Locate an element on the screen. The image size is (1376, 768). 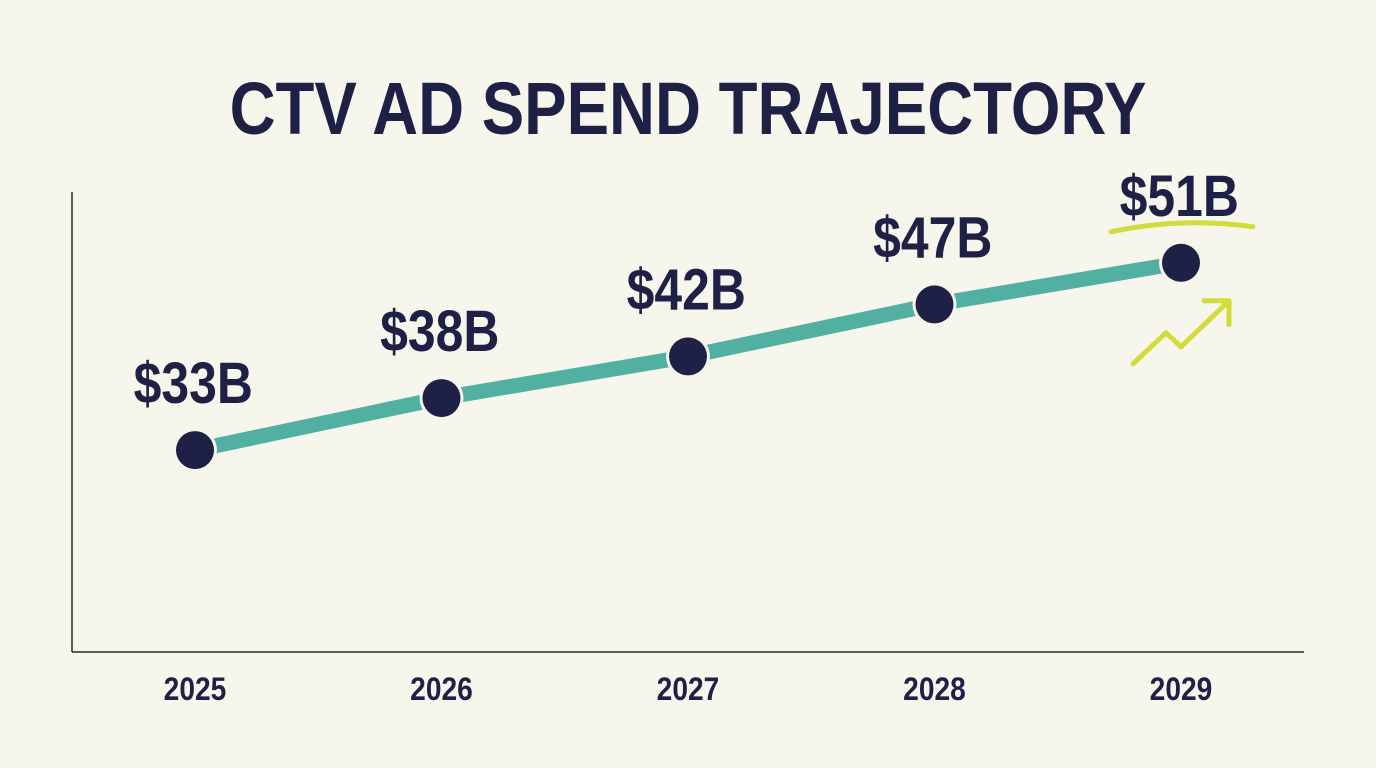
data-label: $38B is located at coordinates (439, 332).